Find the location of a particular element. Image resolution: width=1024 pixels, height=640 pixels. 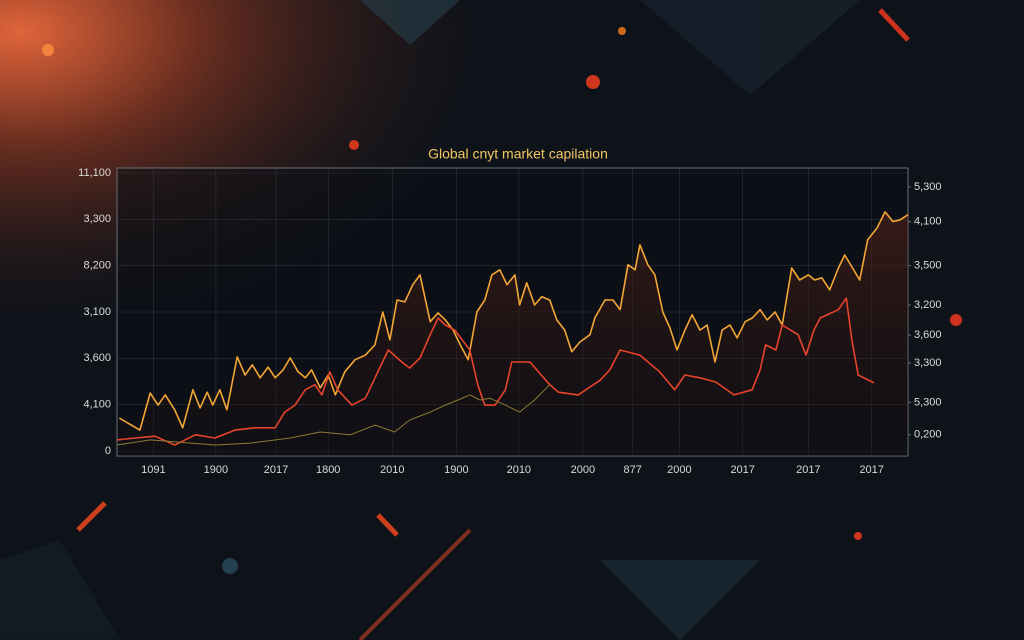

y2-tick-label: 3,300 is located at coordinates (928, 363).